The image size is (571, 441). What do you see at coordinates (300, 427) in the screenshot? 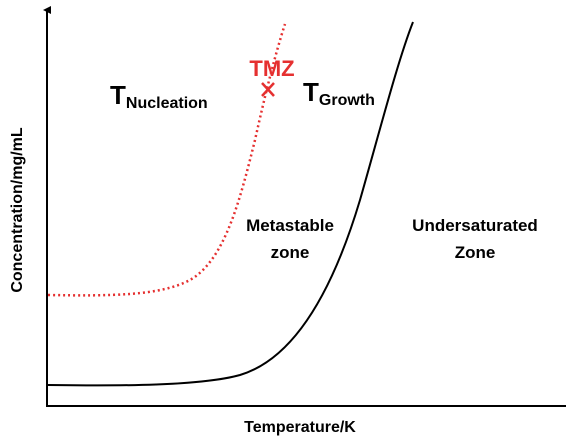
I see `x-axis-label: Temperature/K` at bounding box center [300, 427].